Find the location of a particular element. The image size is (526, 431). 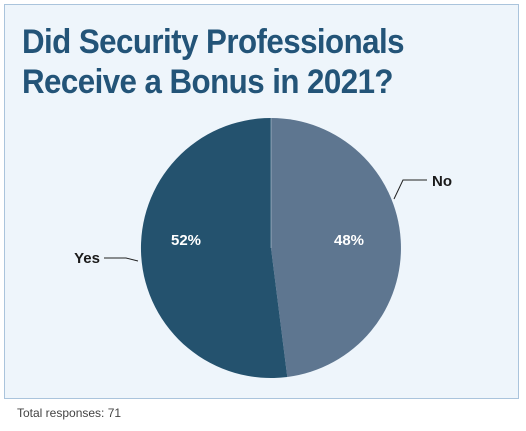

pie-slice-no is located at coordinates (336, 247).